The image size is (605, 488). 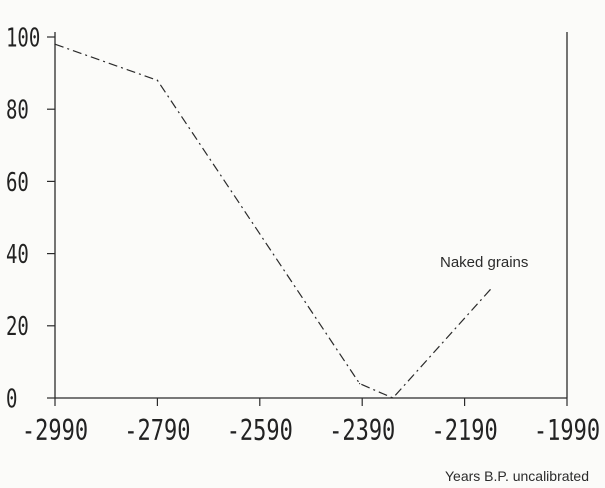 What do you see at coordinates (517, 476) in the screenshot?
I see `x-axis-label: Years B.P. uncalibrated` at bounding box center [517, 476].